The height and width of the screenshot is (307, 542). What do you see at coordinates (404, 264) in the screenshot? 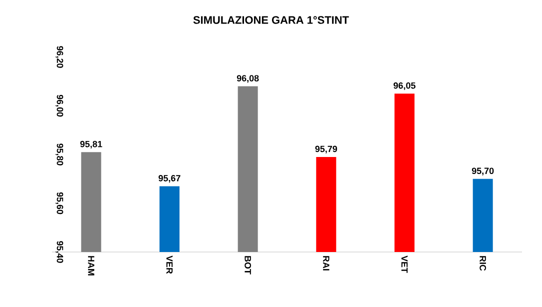
I see `x-tick-label: VET` at bounding box center [404, 264].